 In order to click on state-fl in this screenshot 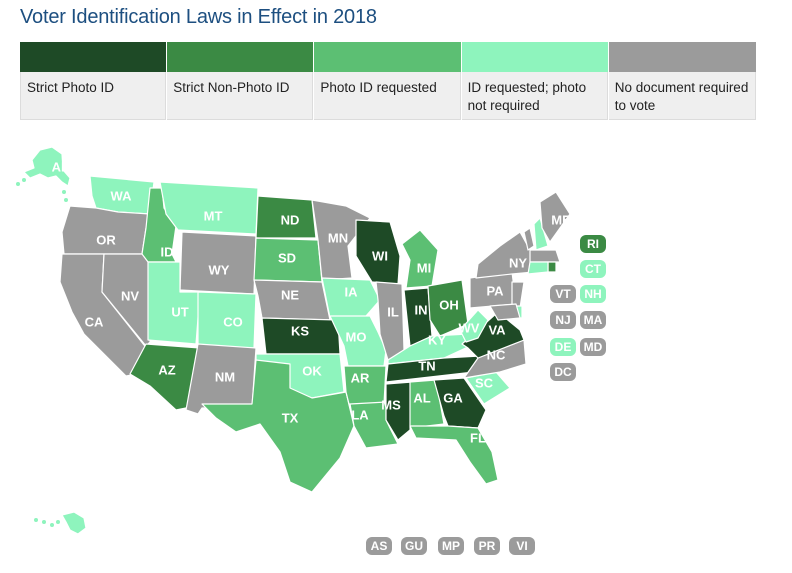, I will do `click(454, 455)`.